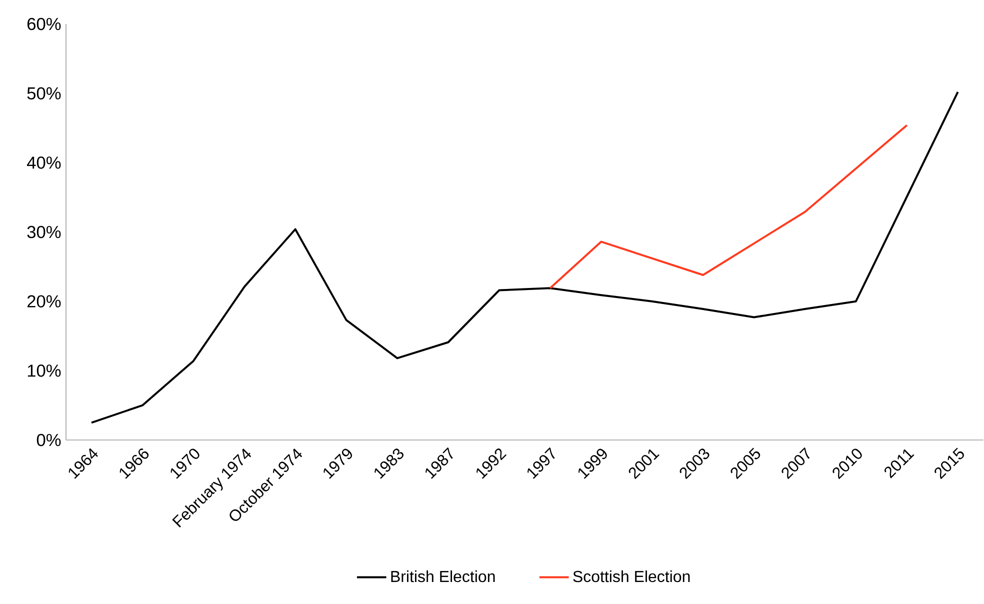 The height and width of the screenshot is (604, 984). Describe the element at coordinates (631, 576) in the screenshot. I see `legend-label: Scottish Election` at that location.